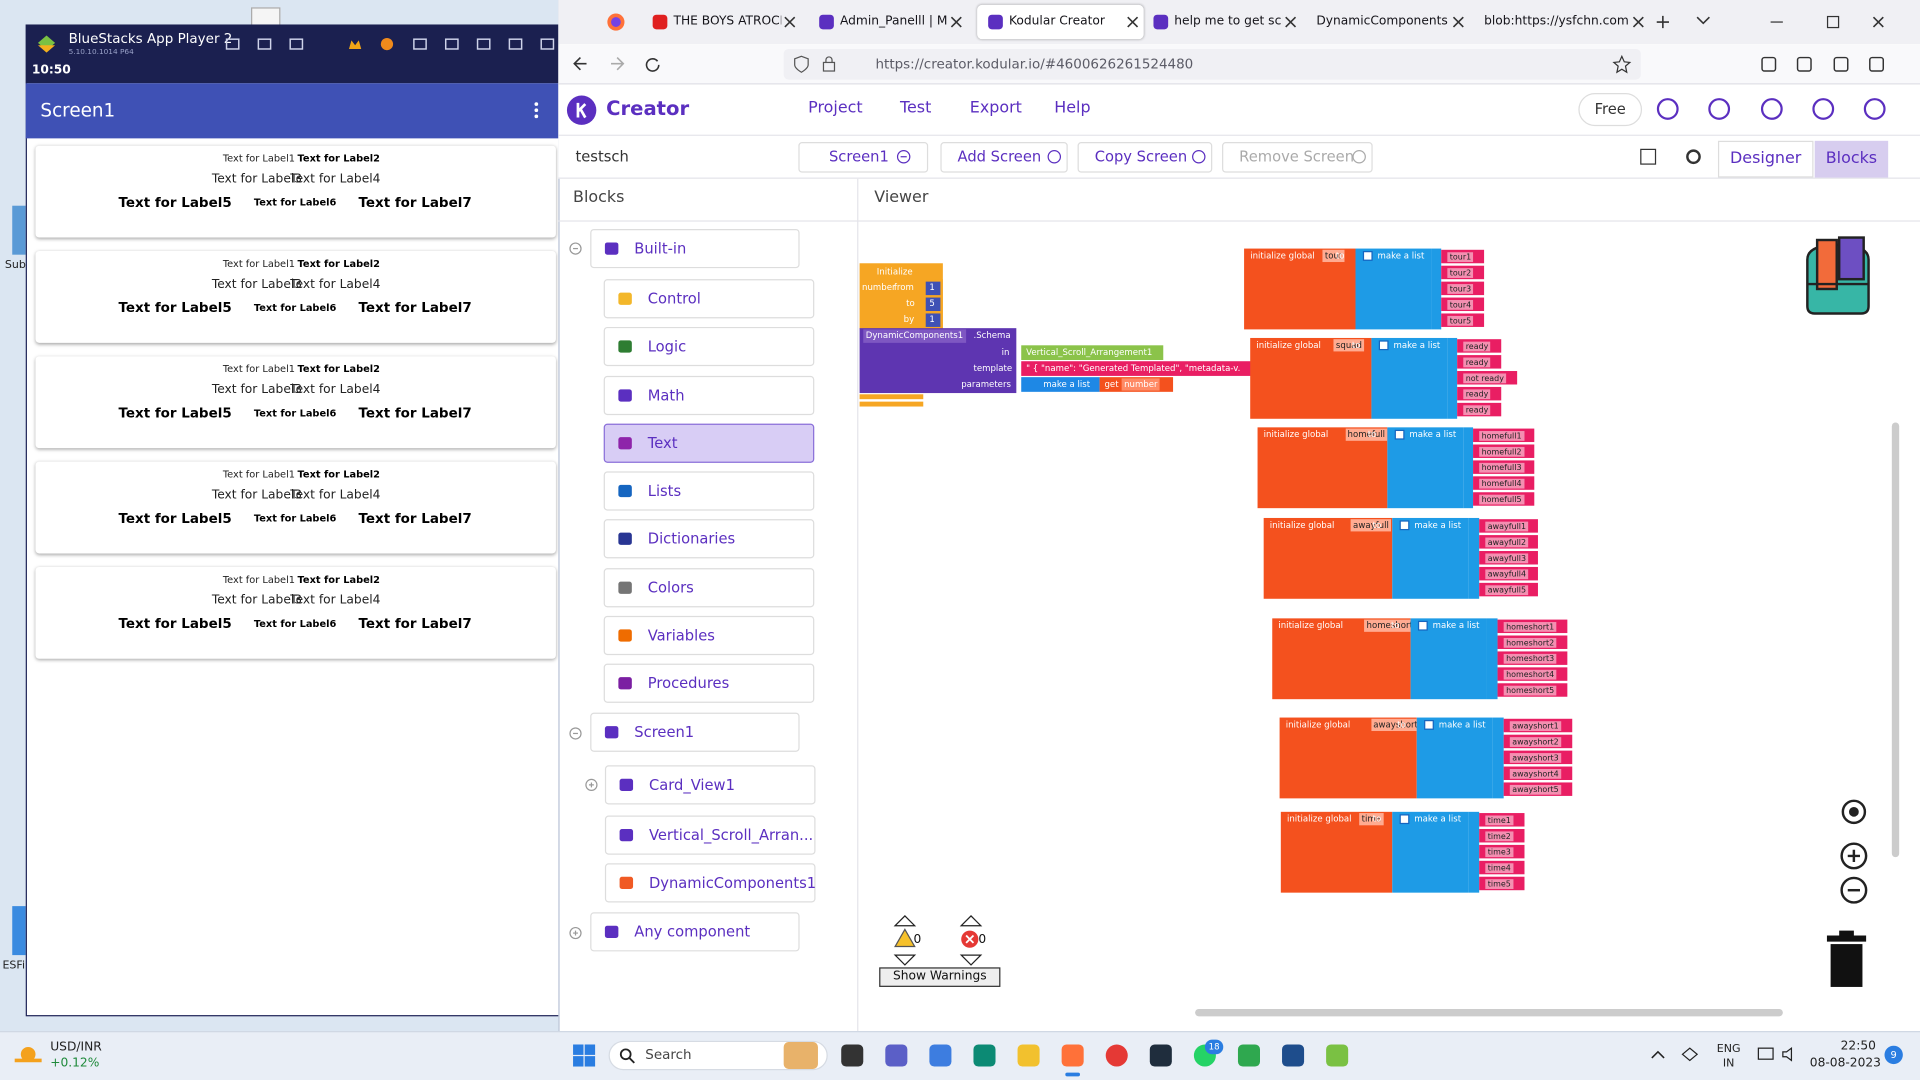 The width and height of the screenshot is (1920, 1080). I want to click on bookmark-star, so click(1622, 64).